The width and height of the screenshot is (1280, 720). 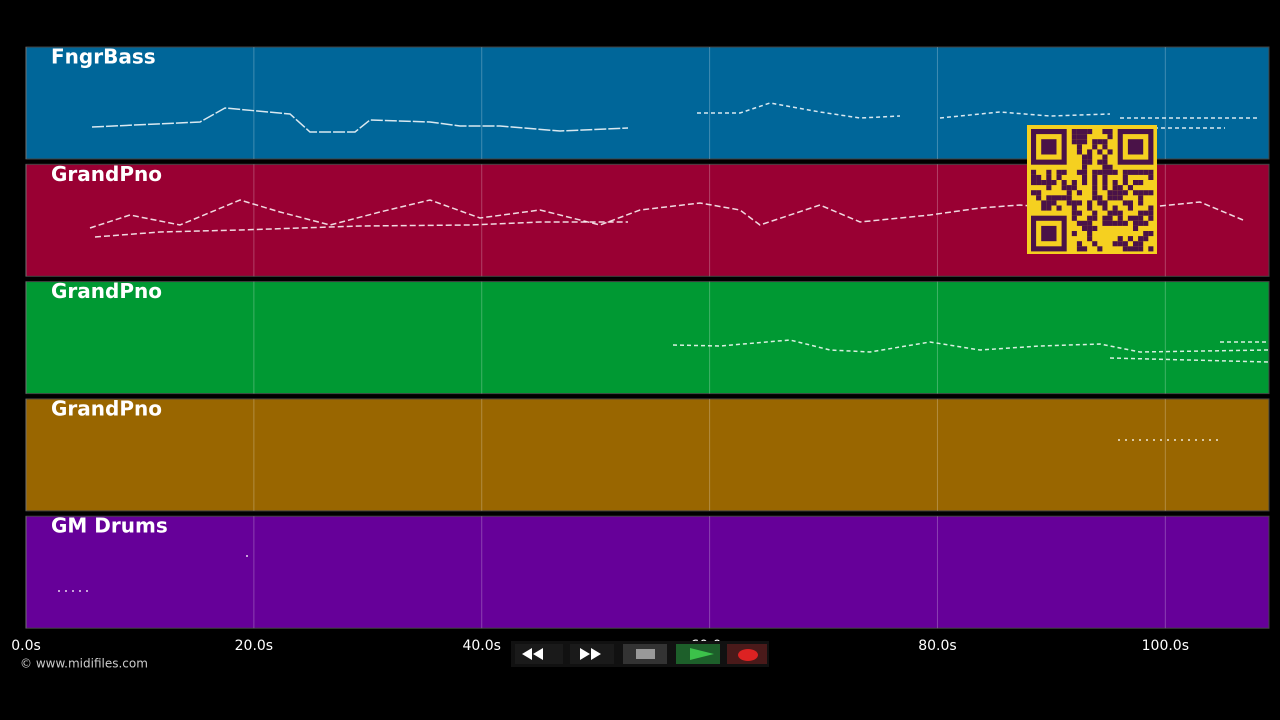 What do you see at coordinates (1049, 147) in the screenshot?
I see `qr-finder` at bounding box center [1049, 147].